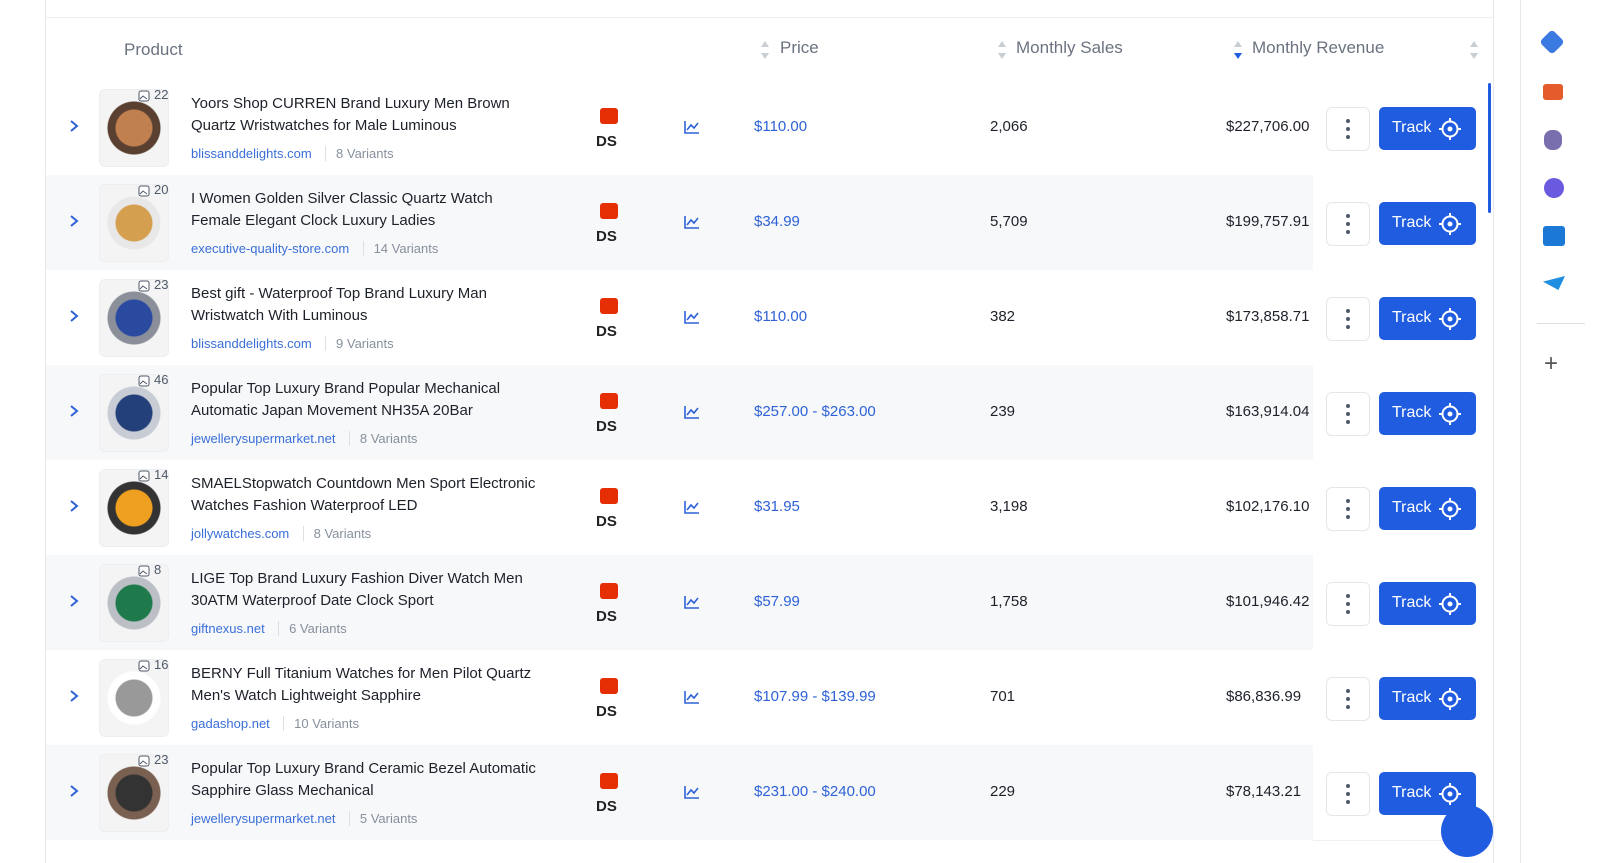  Describe the element at coordinates (312, 628) in the screenshot. I see `variants: 6 Variants` at that location.